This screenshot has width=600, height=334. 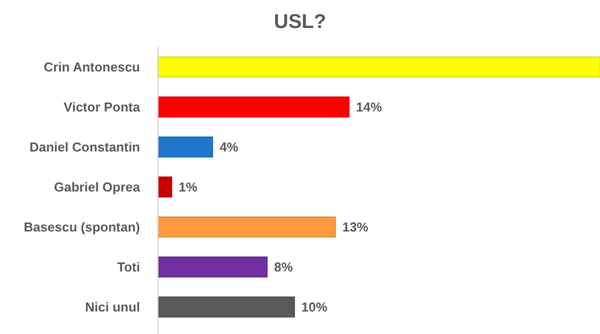 What do you see at coordinates (128, 267) in the screenshot?
I see `y-tick-label: Toti` at bounding box center [128, 267].